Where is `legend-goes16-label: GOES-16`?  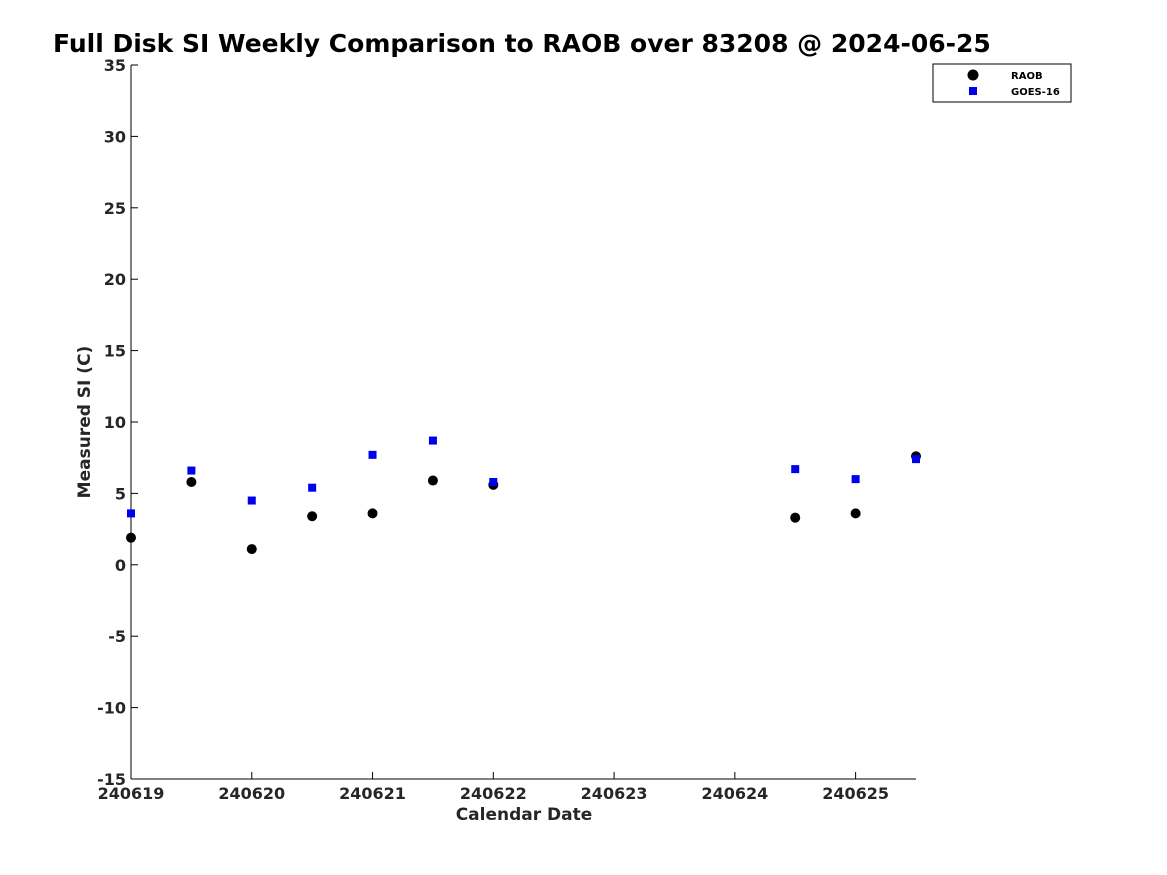 legend-goes16-label: GOES-16 is located at coordinates (1035, 92).